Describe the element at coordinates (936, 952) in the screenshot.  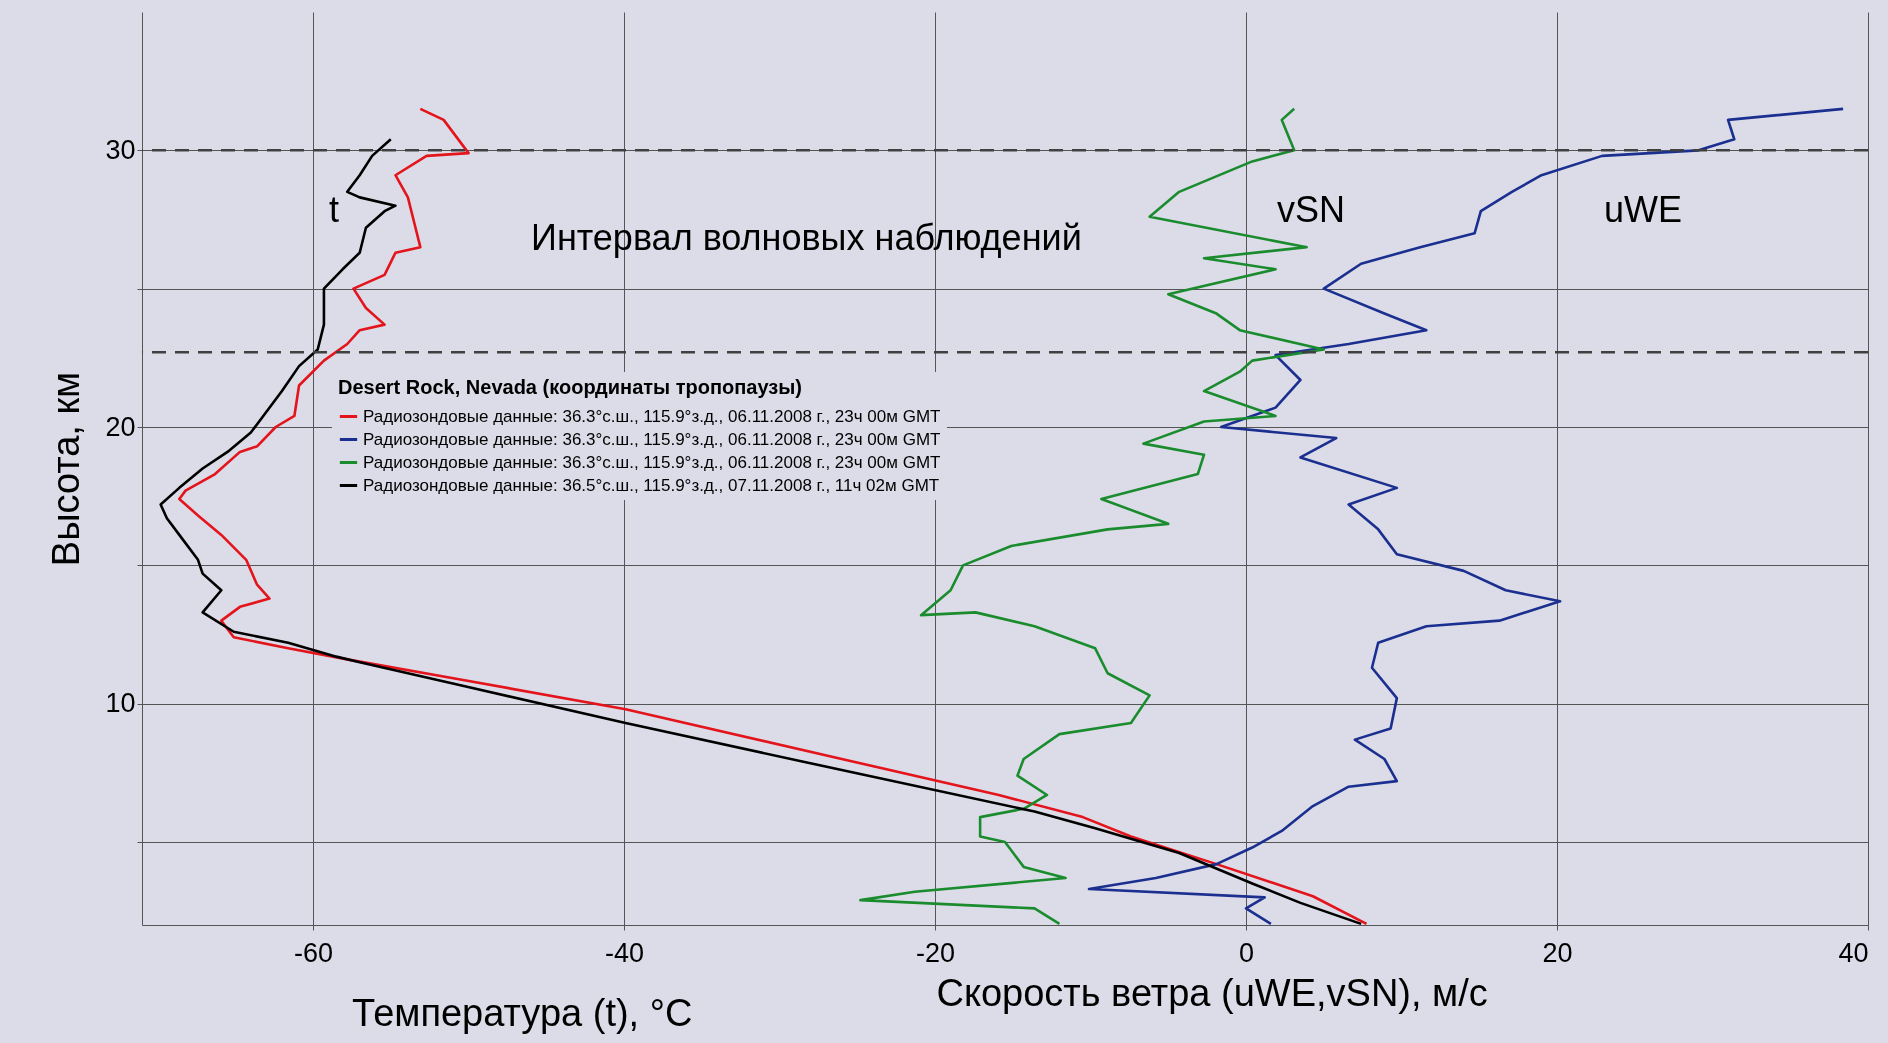
I see `x-tick-label: -20` at that location.